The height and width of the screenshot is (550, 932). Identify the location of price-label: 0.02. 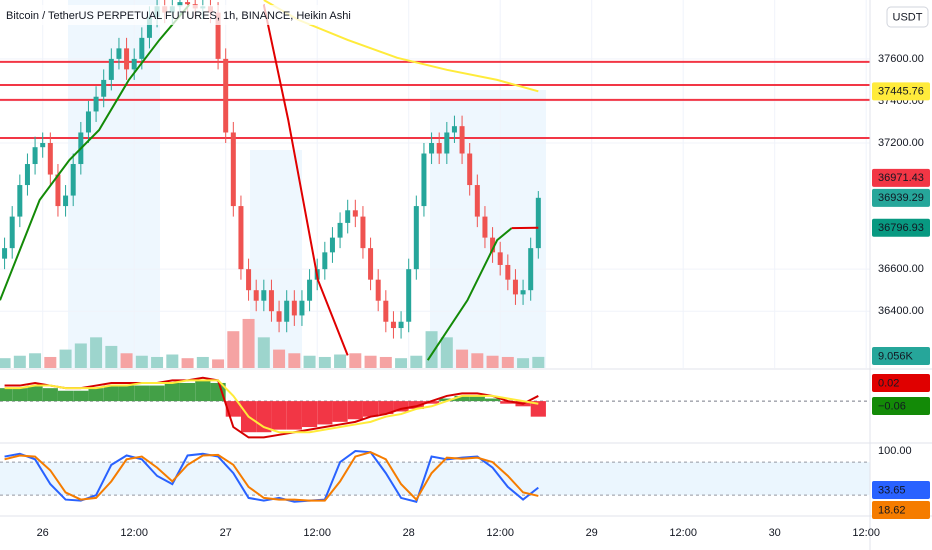
(888, 383).